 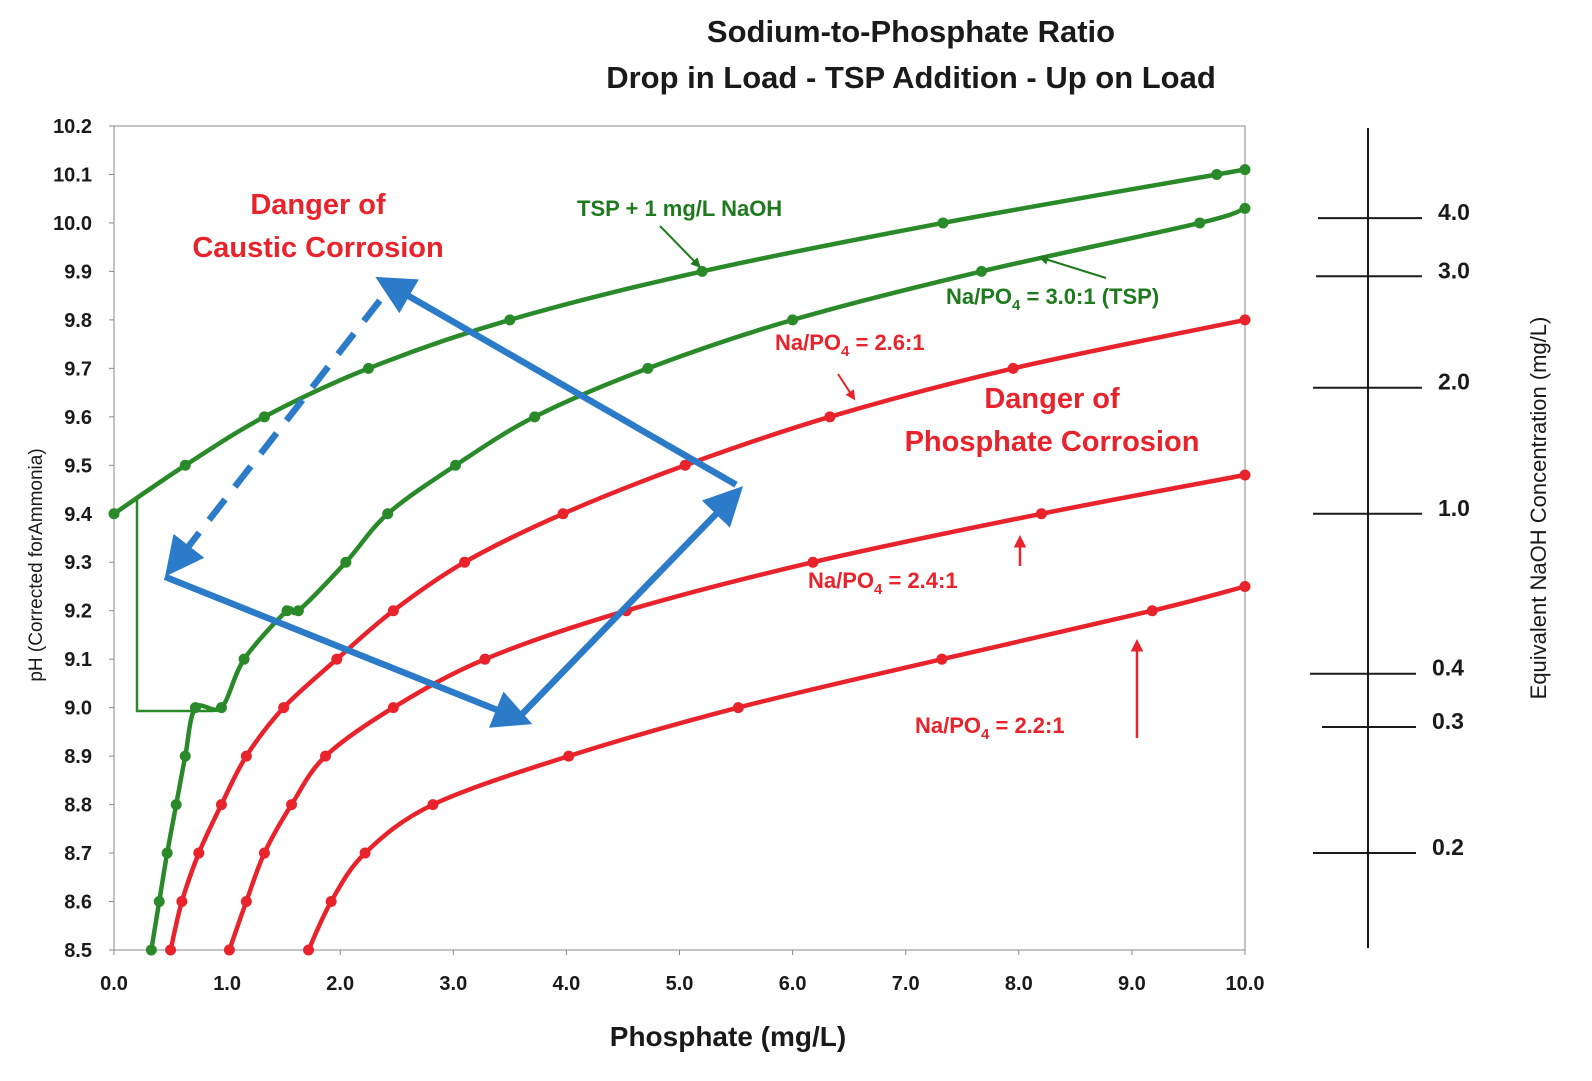 What do you see at coordinates (1052, 442) in the screenshot?
I see `phosphate-danger-label-line2: Phosphate Corrosion` at bounding box center [1052, 442].